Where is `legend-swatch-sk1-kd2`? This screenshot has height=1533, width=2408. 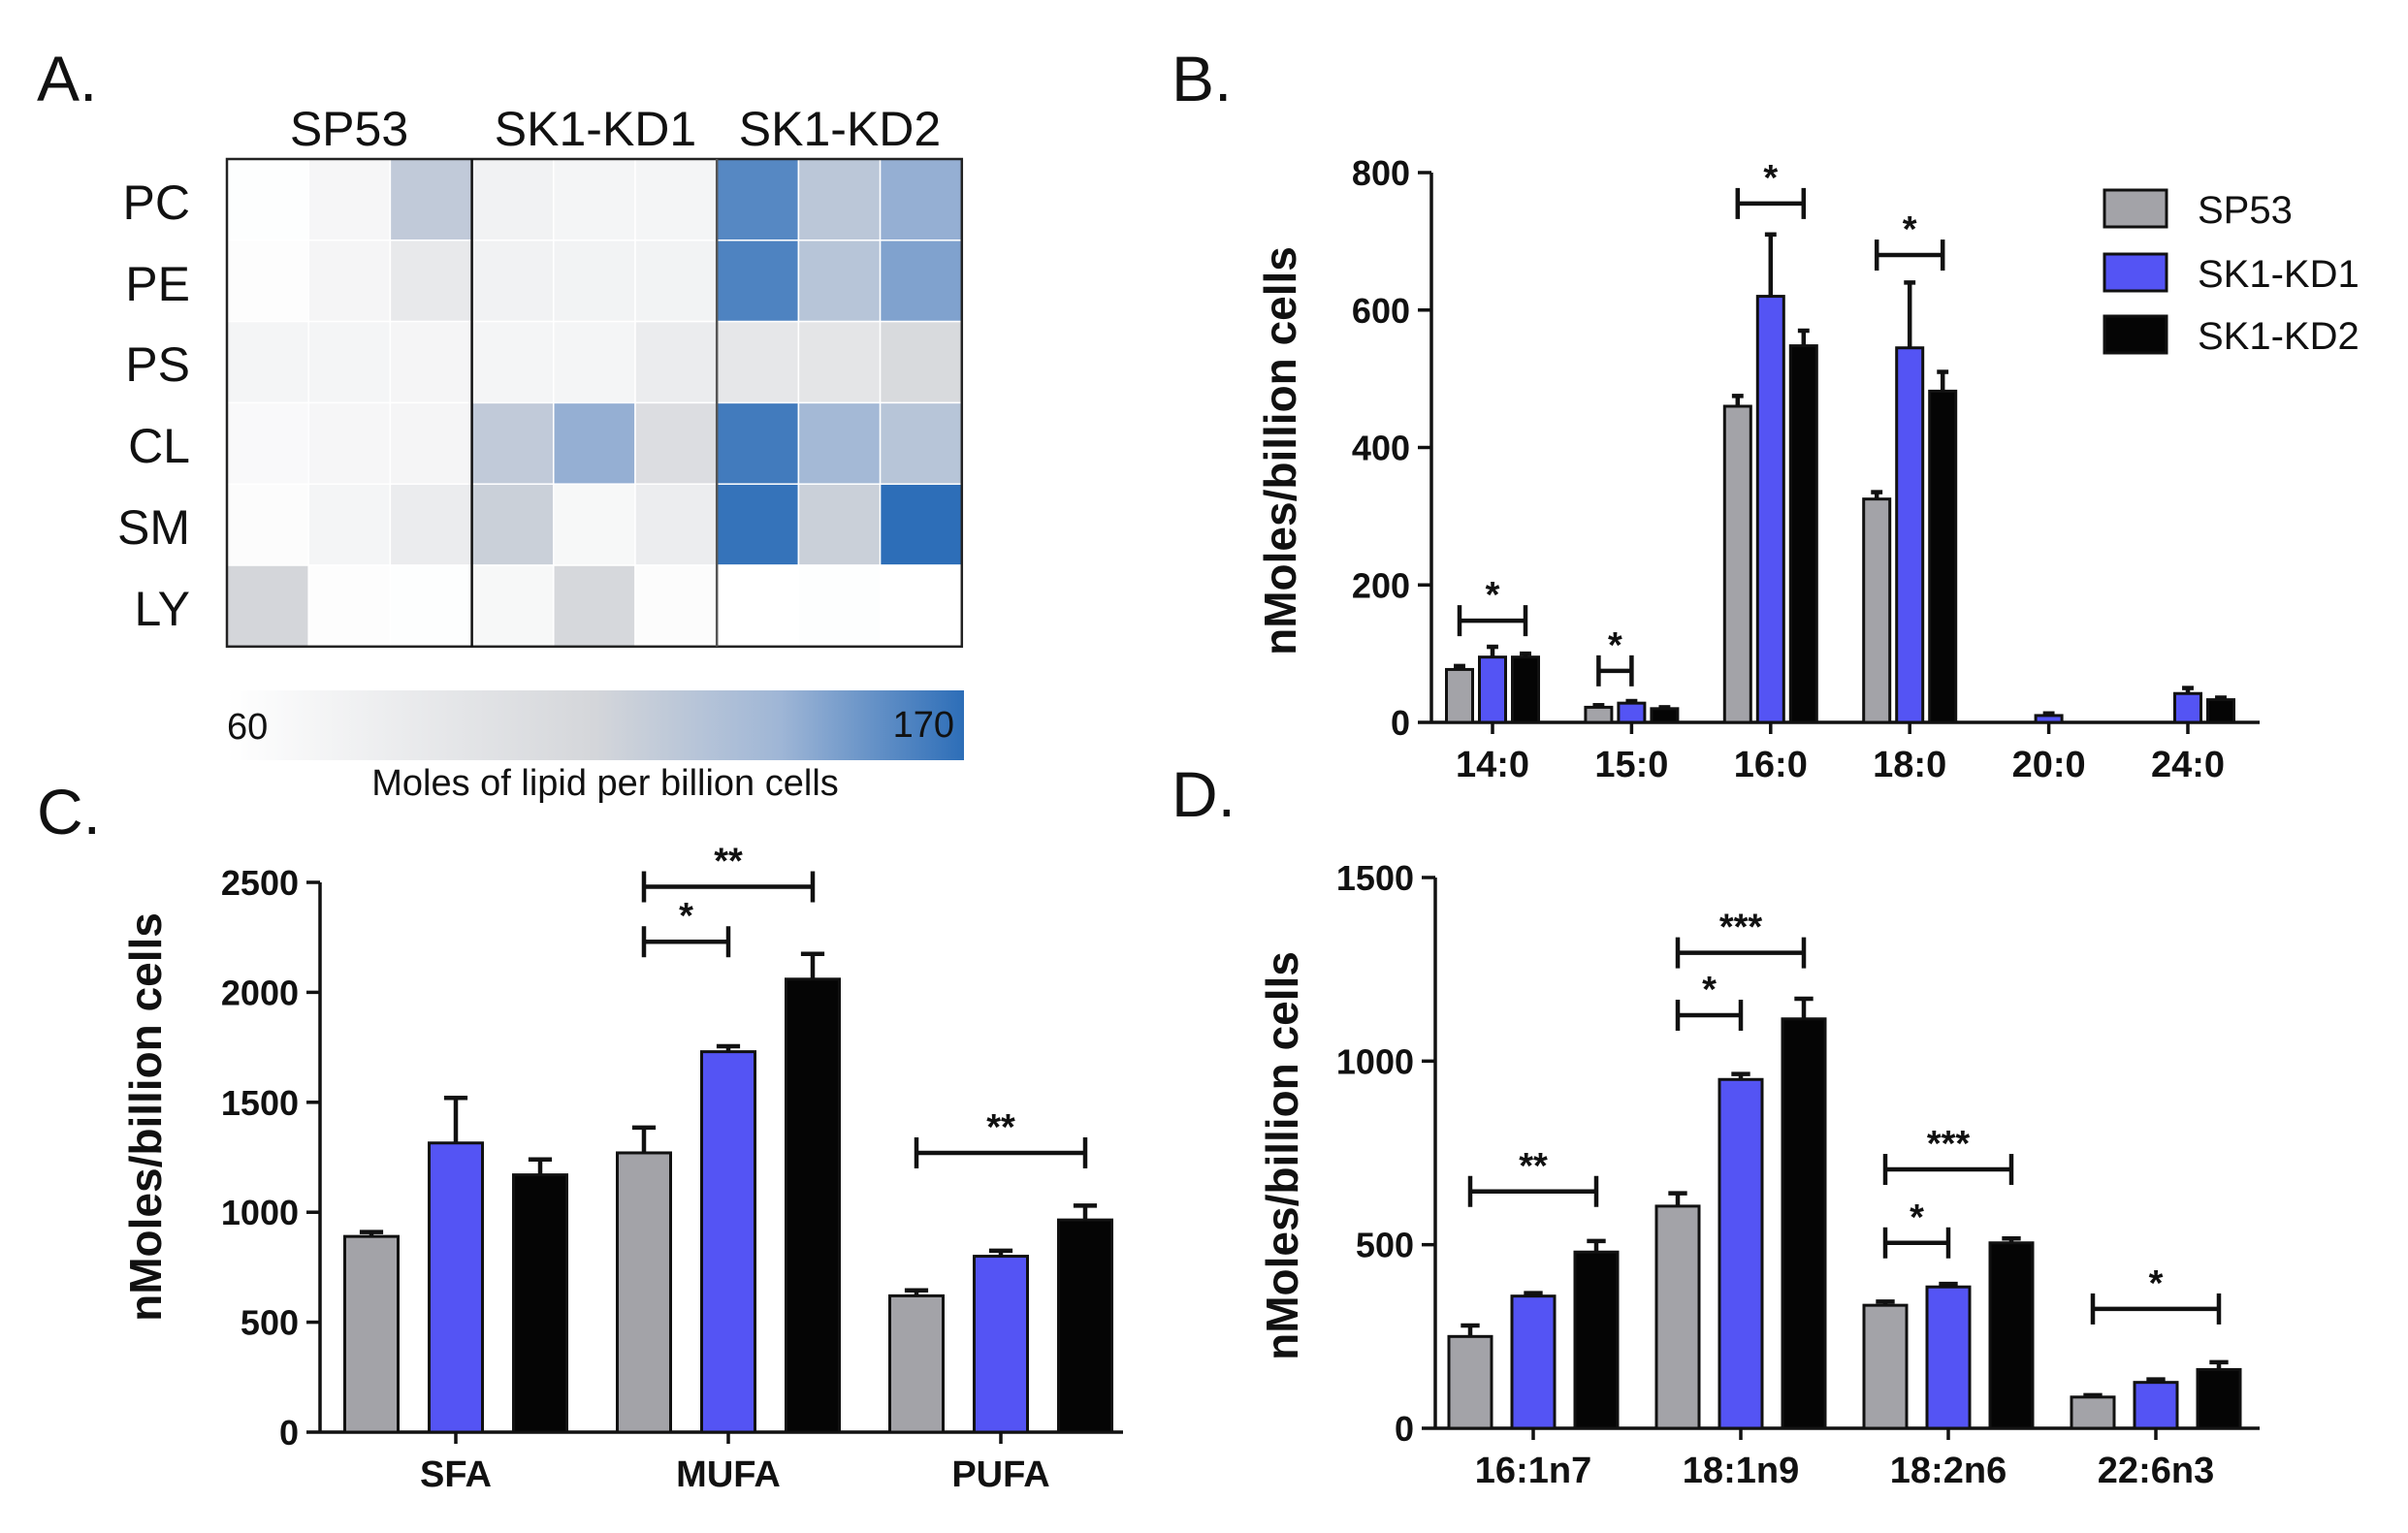 legend-swatch-sk1-kd2 is located at coordinates (2135, 334).